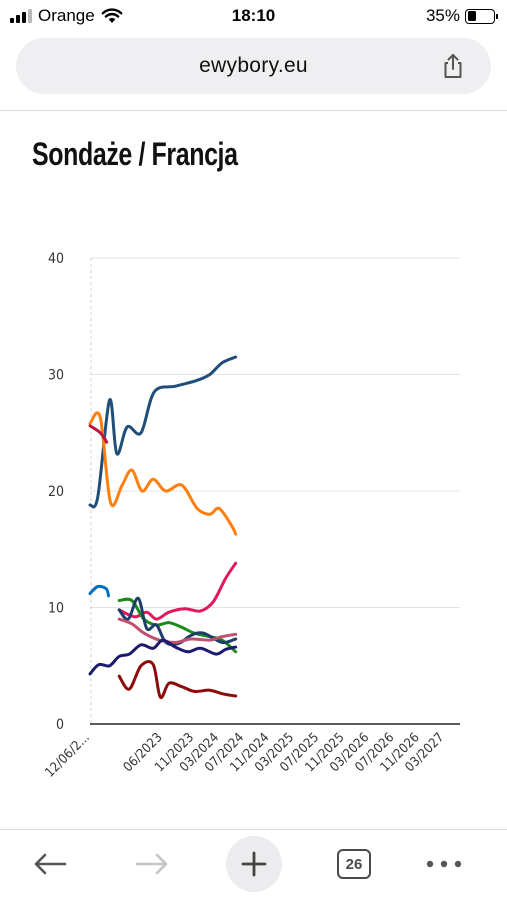 The width and height of the screenshot is (507, 900). I want to click on y-tick-label: 0, so click(60, 725).